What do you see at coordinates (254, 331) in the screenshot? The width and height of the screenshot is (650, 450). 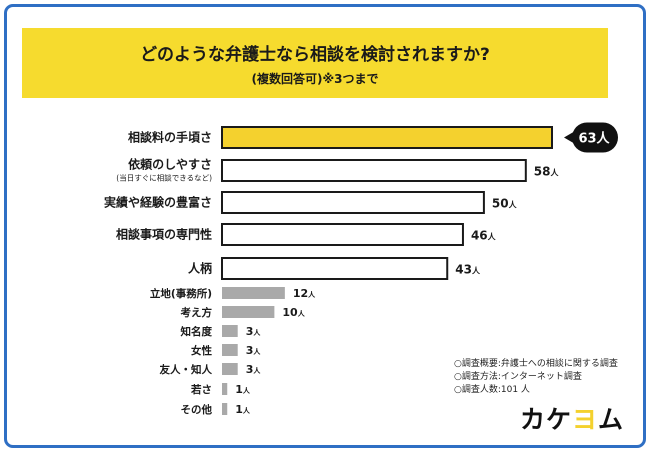 I see `value-label-7: 3人` at bounding box center [254, 331].